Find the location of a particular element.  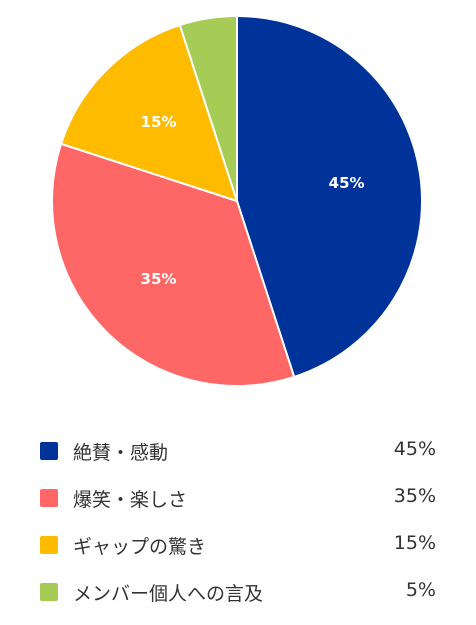

legend-item: ギャップの驚き 15% is located at coordinates (238, 545).